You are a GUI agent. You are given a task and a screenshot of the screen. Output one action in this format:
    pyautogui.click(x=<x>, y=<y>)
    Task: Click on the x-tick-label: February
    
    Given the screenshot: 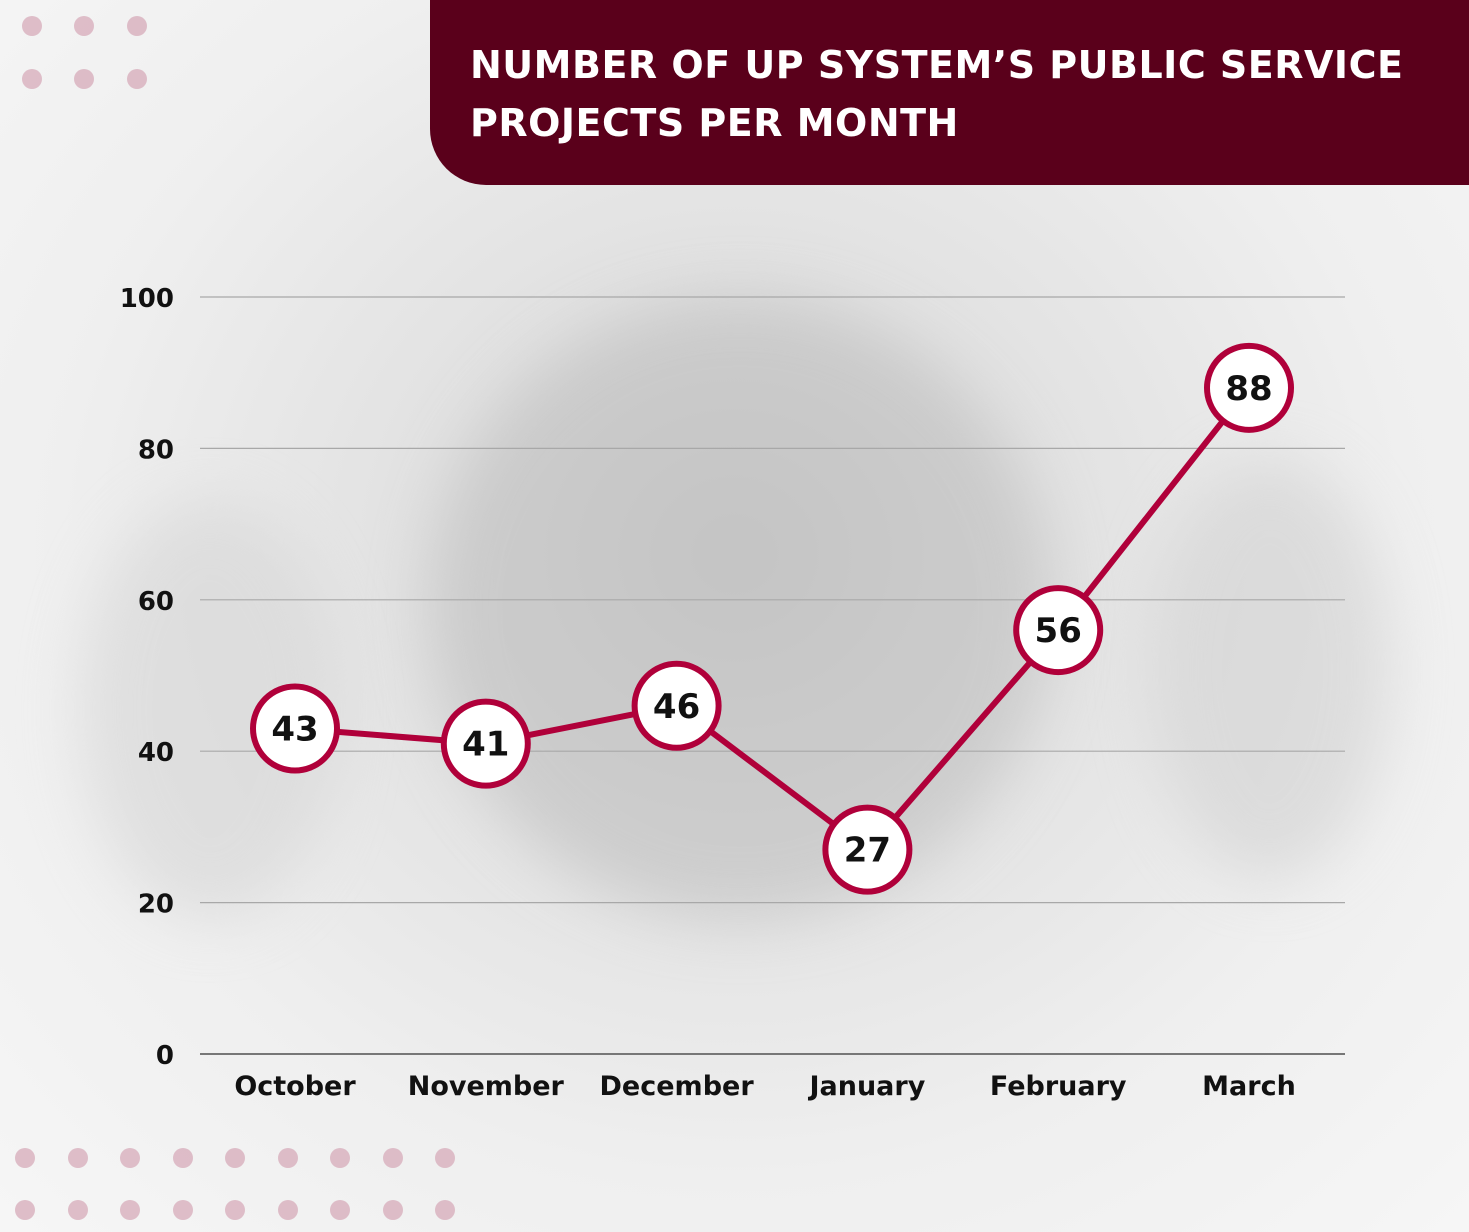 What is the action you would take?
    pyautogui.click(x=1058, y=1086)
    